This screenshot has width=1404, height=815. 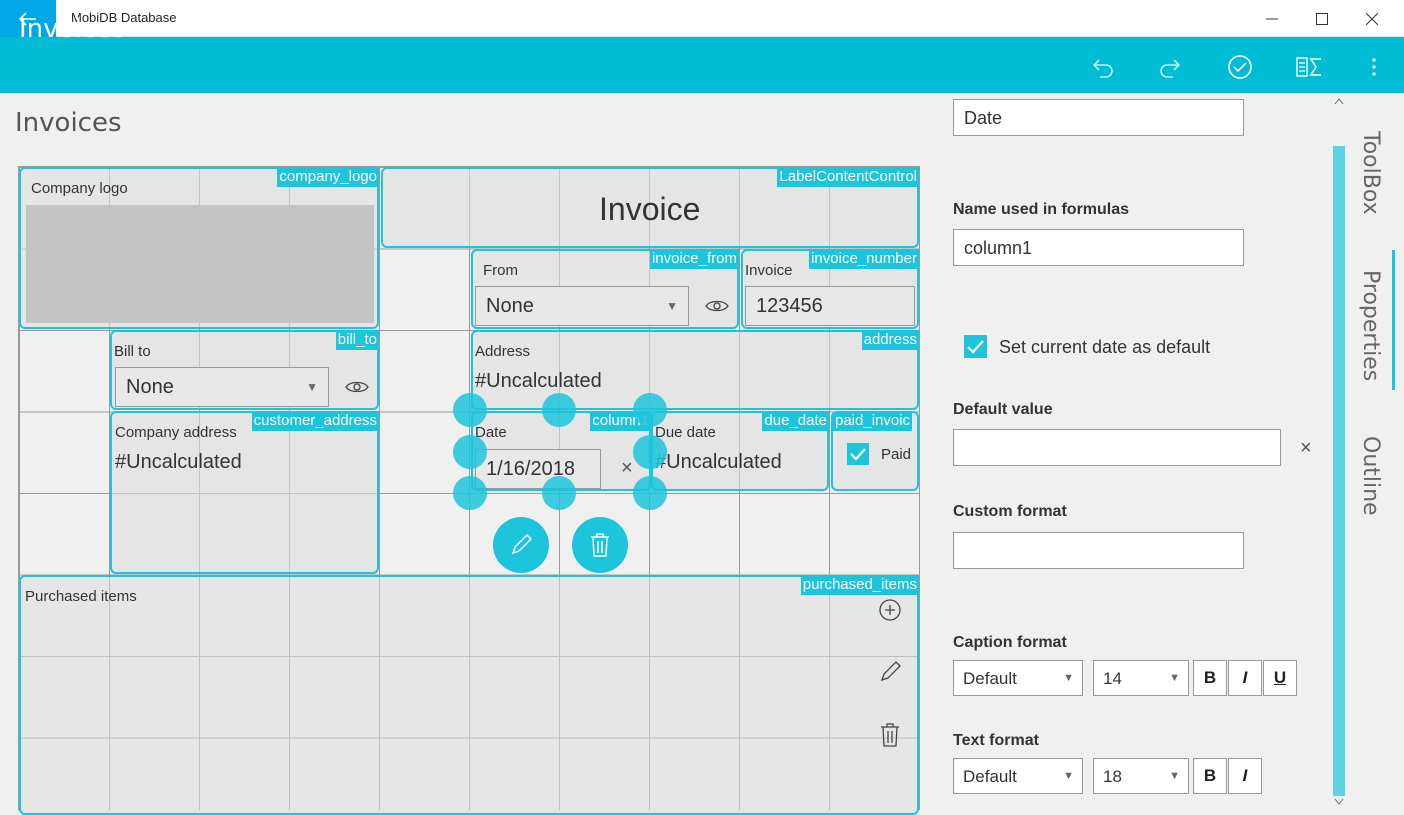 I want to click on resize-handle-bottom-left, so click(x=470, y=493).